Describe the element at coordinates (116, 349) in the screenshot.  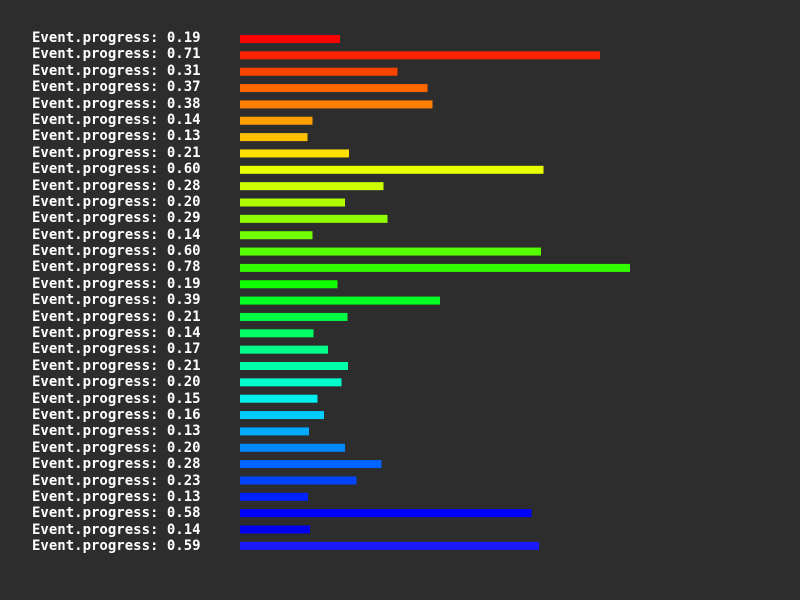
I see `bar-label: Event.progress: 0.17` at that location.